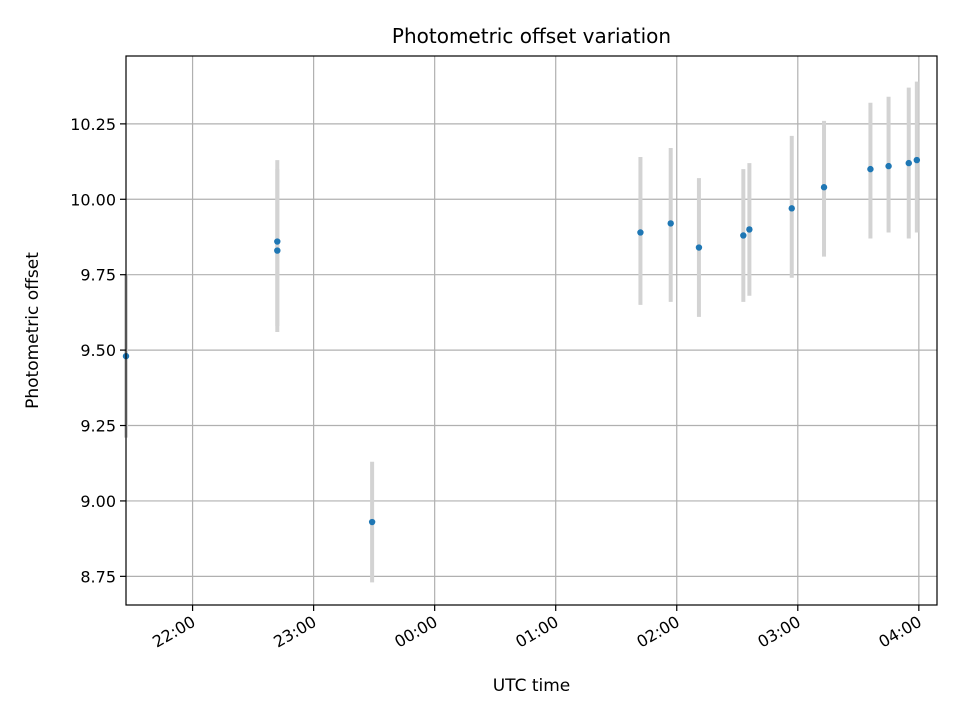  Describe the element at coordinates (93, 199) in the screenshot. I see `y-tick-label: 10.00` at that location.